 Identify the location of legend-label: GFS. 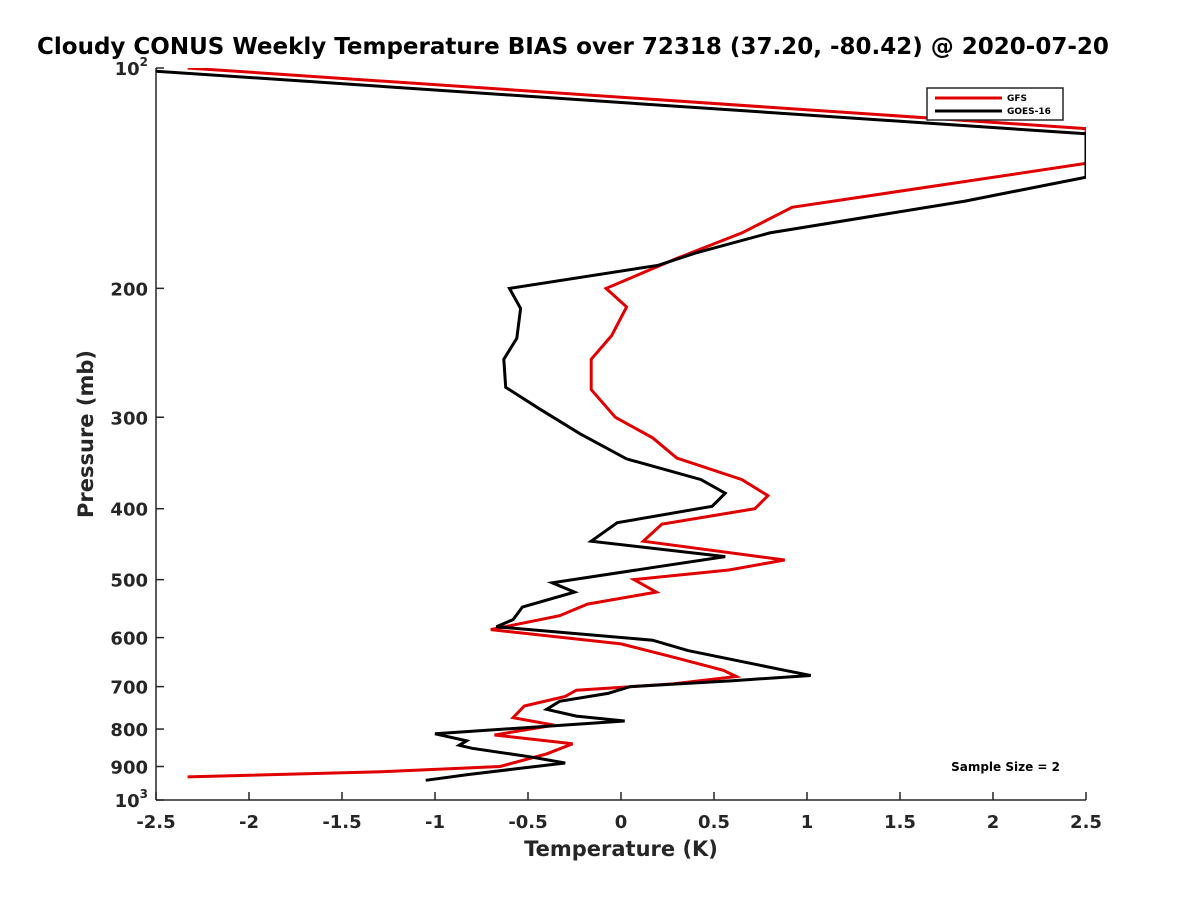
(1017, 99).